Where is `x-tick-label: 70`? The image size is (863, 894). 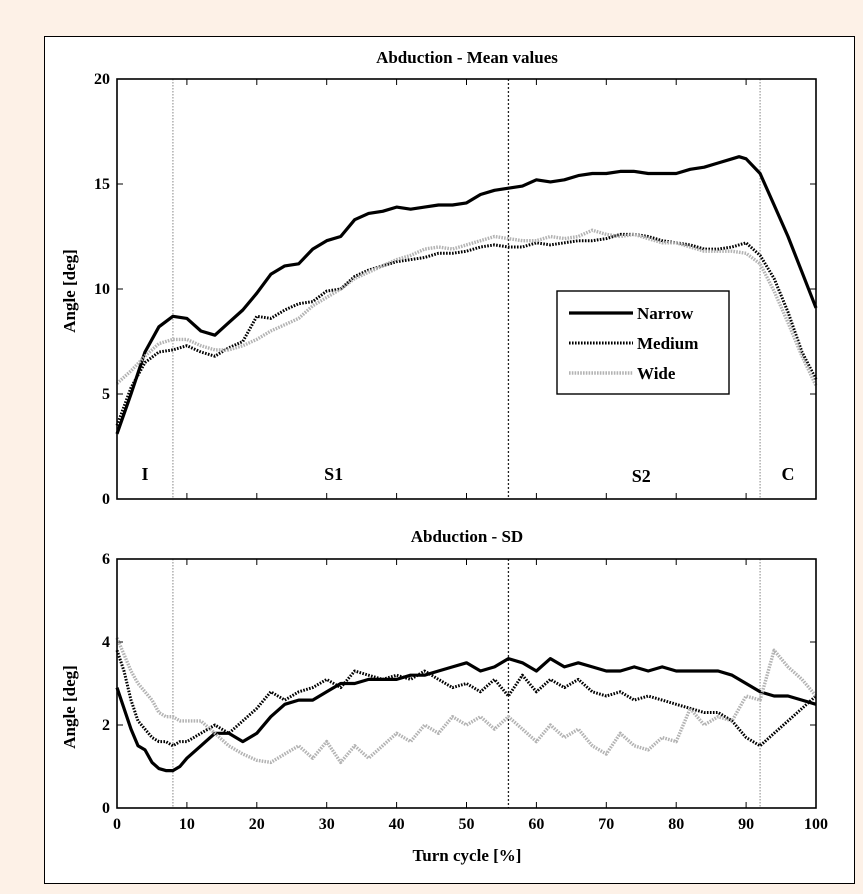 x-tick-label: 70 is located at coordinates (606, 824).